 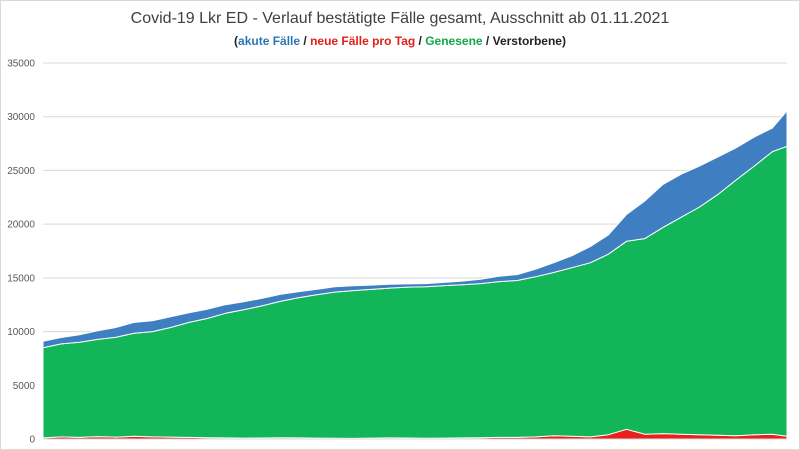 What do you see at coordinates (527, 41) in the screenshot?
I see `subtitle-verstorbene: Verstorbene` at bounding box center [527, 41].